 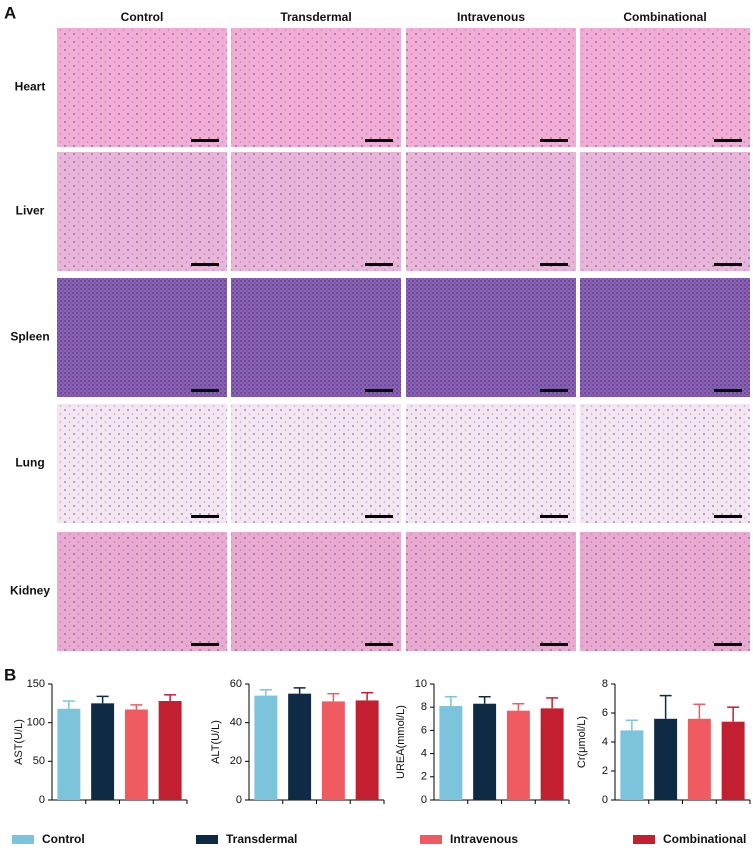 What do you see at coordinates (216, 742) in the screenshot?
I see `y-axis-label: ALT(U/L)` at bounding box center [216, 742].